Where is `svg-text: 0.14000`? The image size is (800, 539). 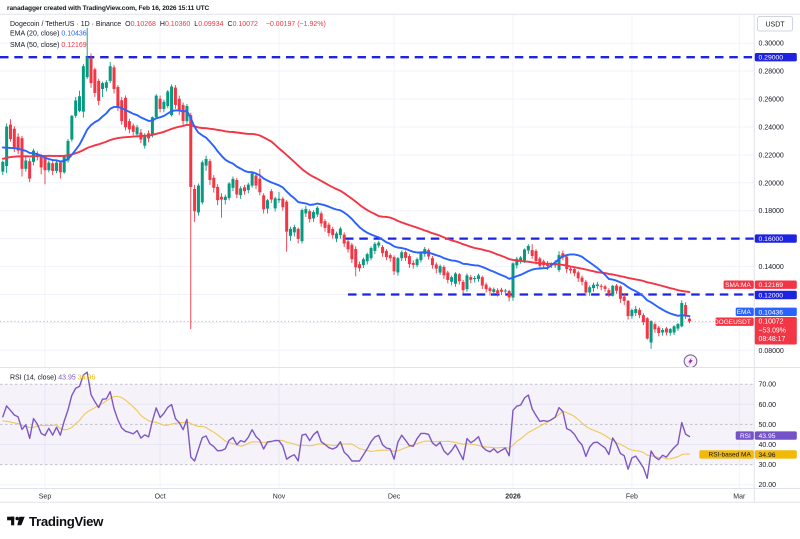 svg-text: 0.14000 is located at coordinates (771, 267).